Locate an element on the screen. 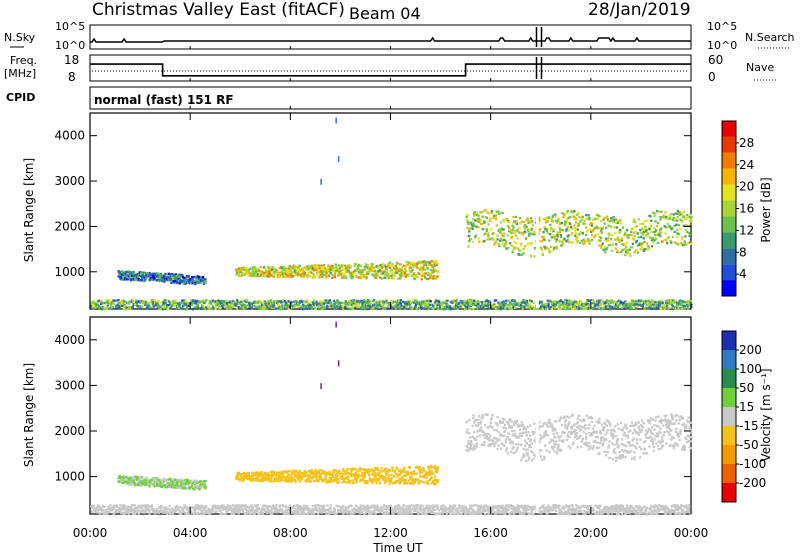 The height and width of the screenshot is (554, 800). nsky-label: N.Sky is located at coordinates (20, 37).